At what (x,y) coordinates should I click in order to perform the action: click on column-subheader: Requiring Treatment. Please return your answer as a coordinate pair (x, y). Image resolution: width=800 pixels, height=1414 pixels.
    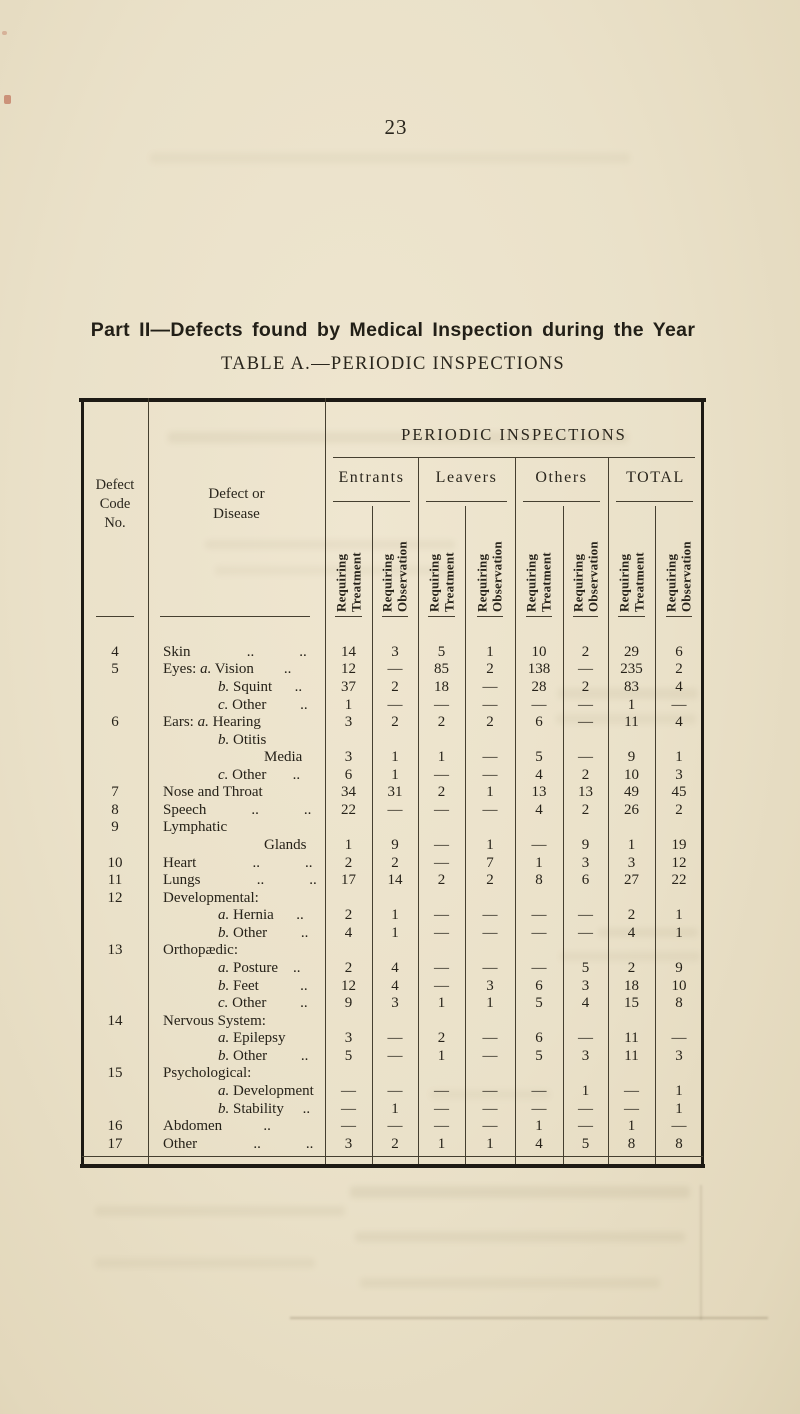
    Looking at the image, I should click on (631, 561).